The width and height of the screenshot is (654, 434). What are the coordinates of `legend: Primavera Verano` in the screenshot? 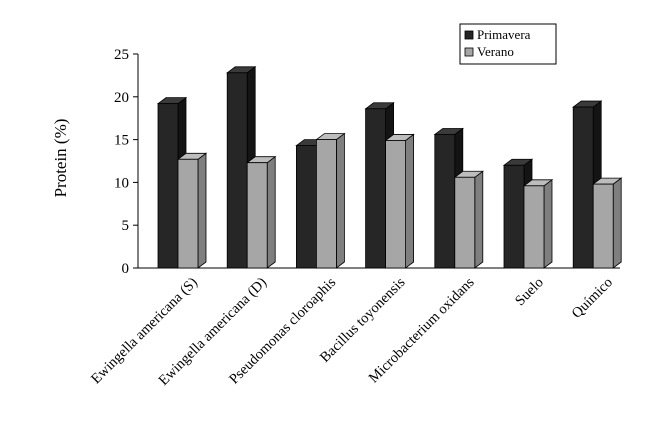 It's located at (508, 44).